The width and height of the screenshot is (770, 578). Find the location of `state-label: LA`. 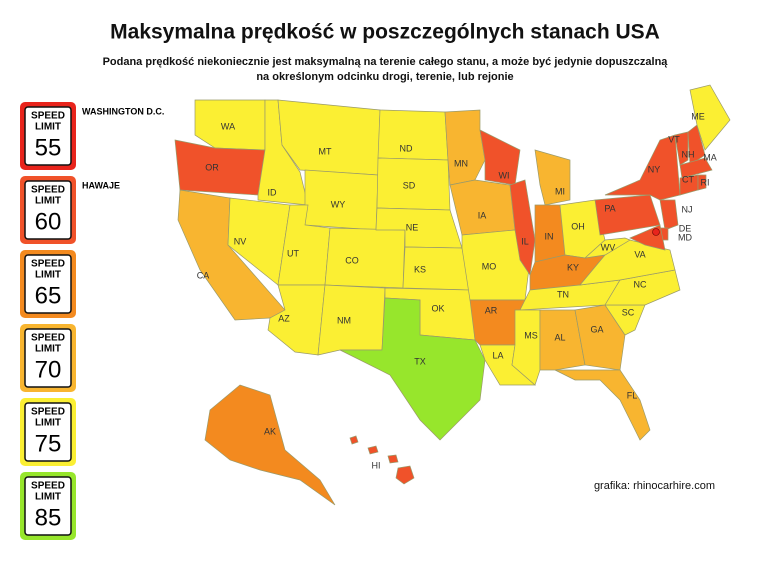

state-label: LA is located at coordinates (497, 355).